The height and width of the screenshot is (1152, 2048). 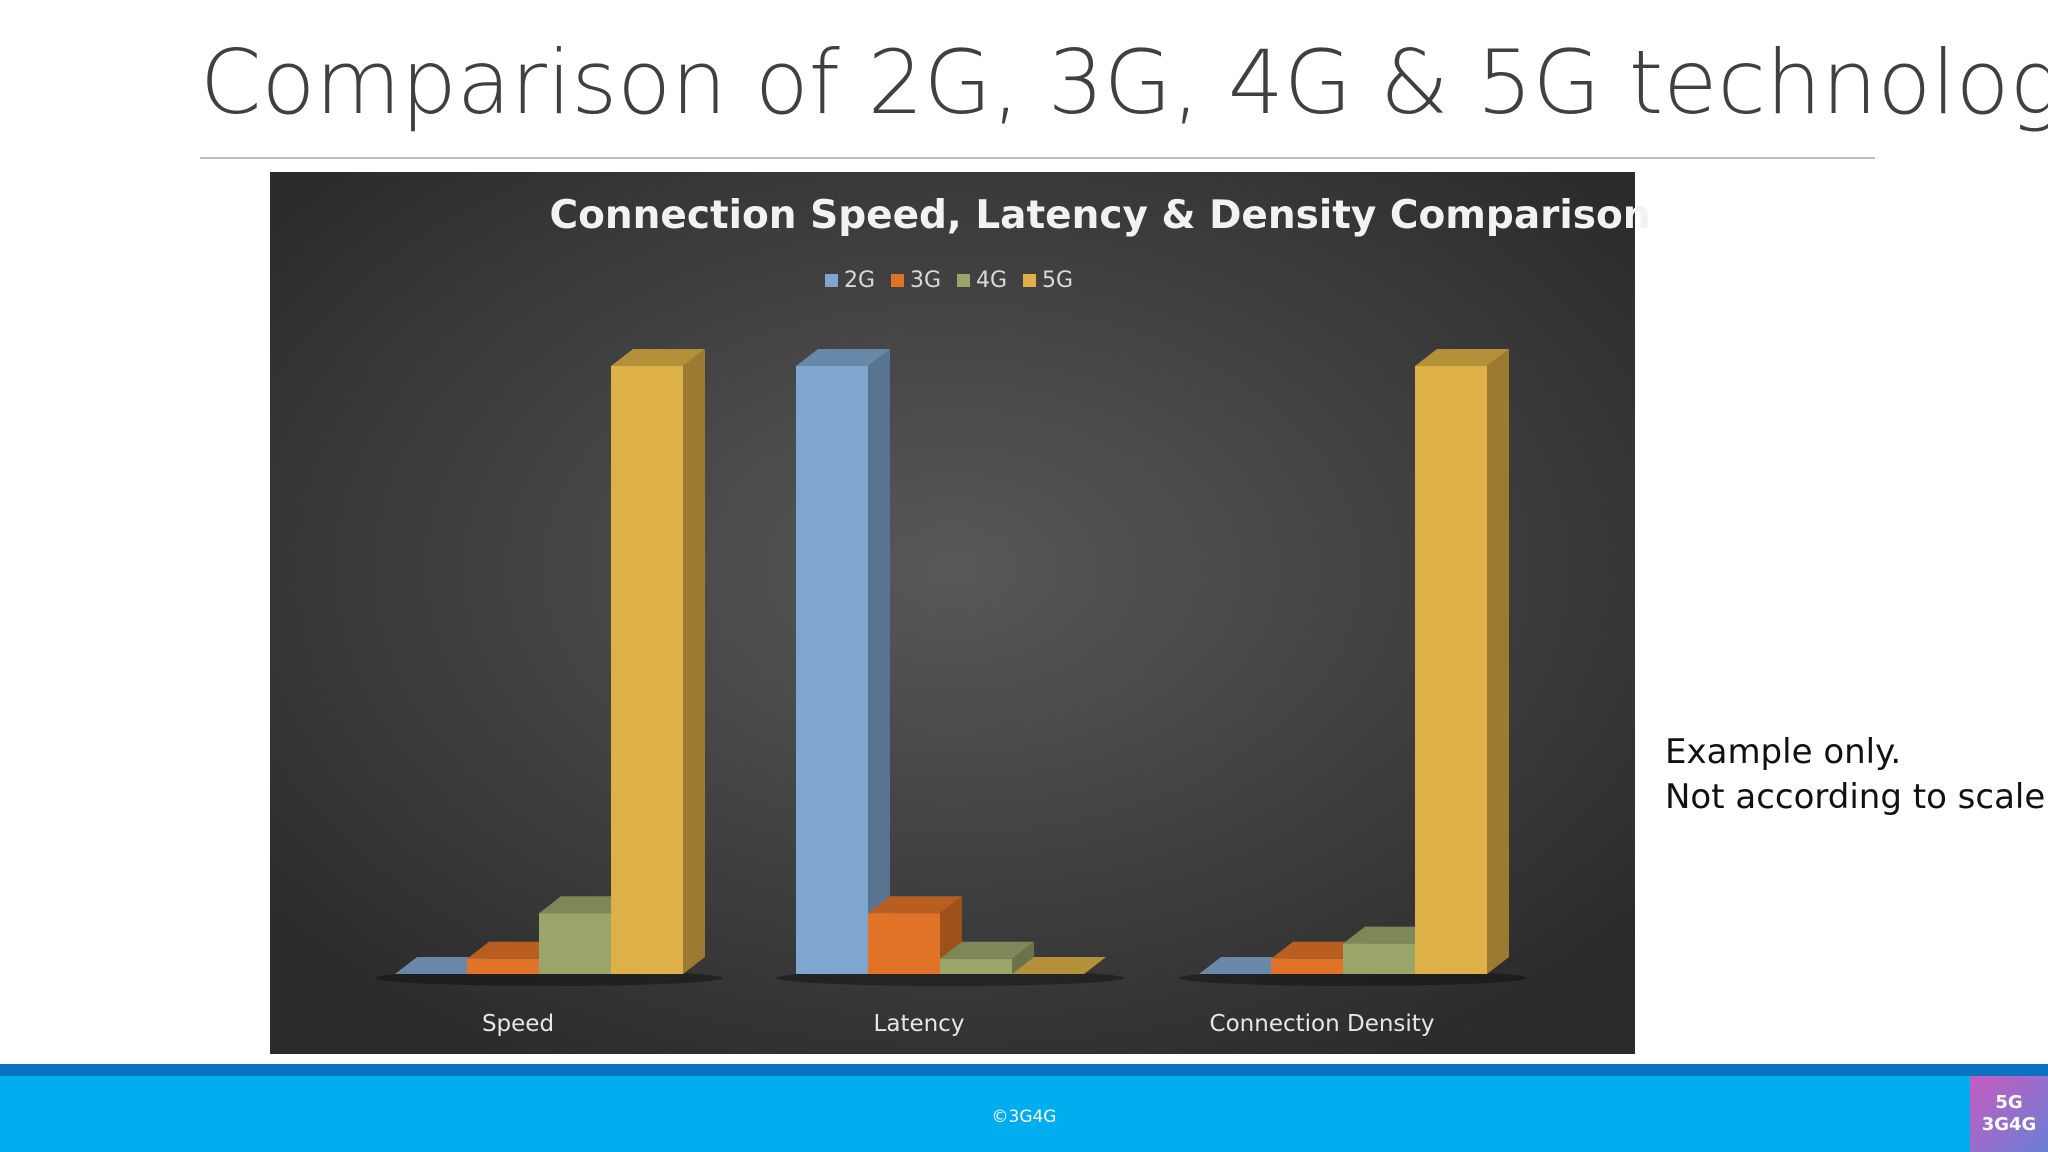 I want to click on logo-text: 5G, so click(x=2008, y=1102).